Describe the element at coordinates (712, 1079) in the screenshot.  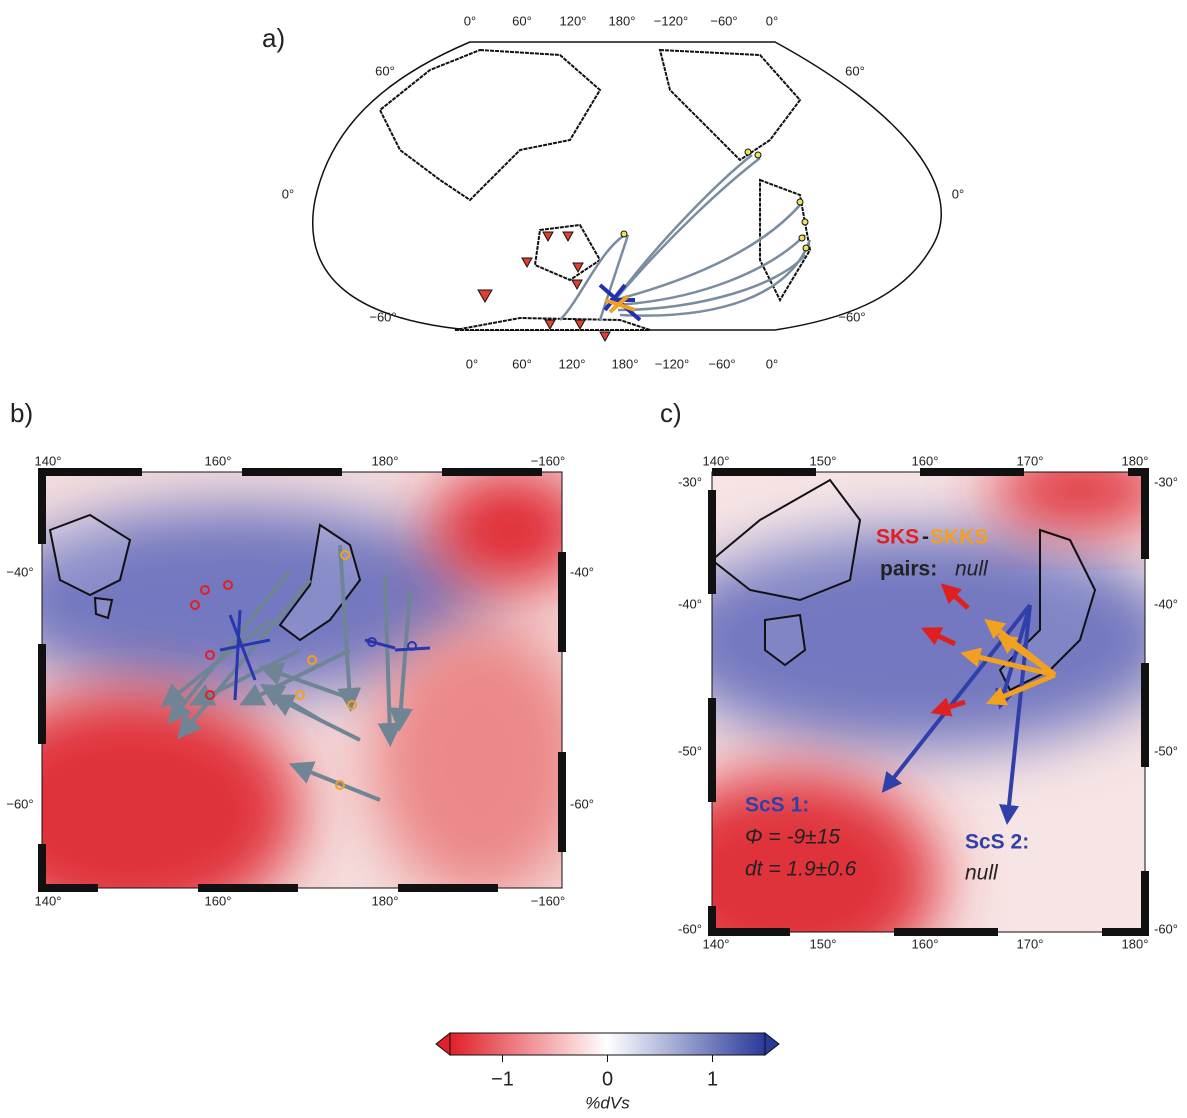
I see `colorbar-tick-label: 1` at that location.